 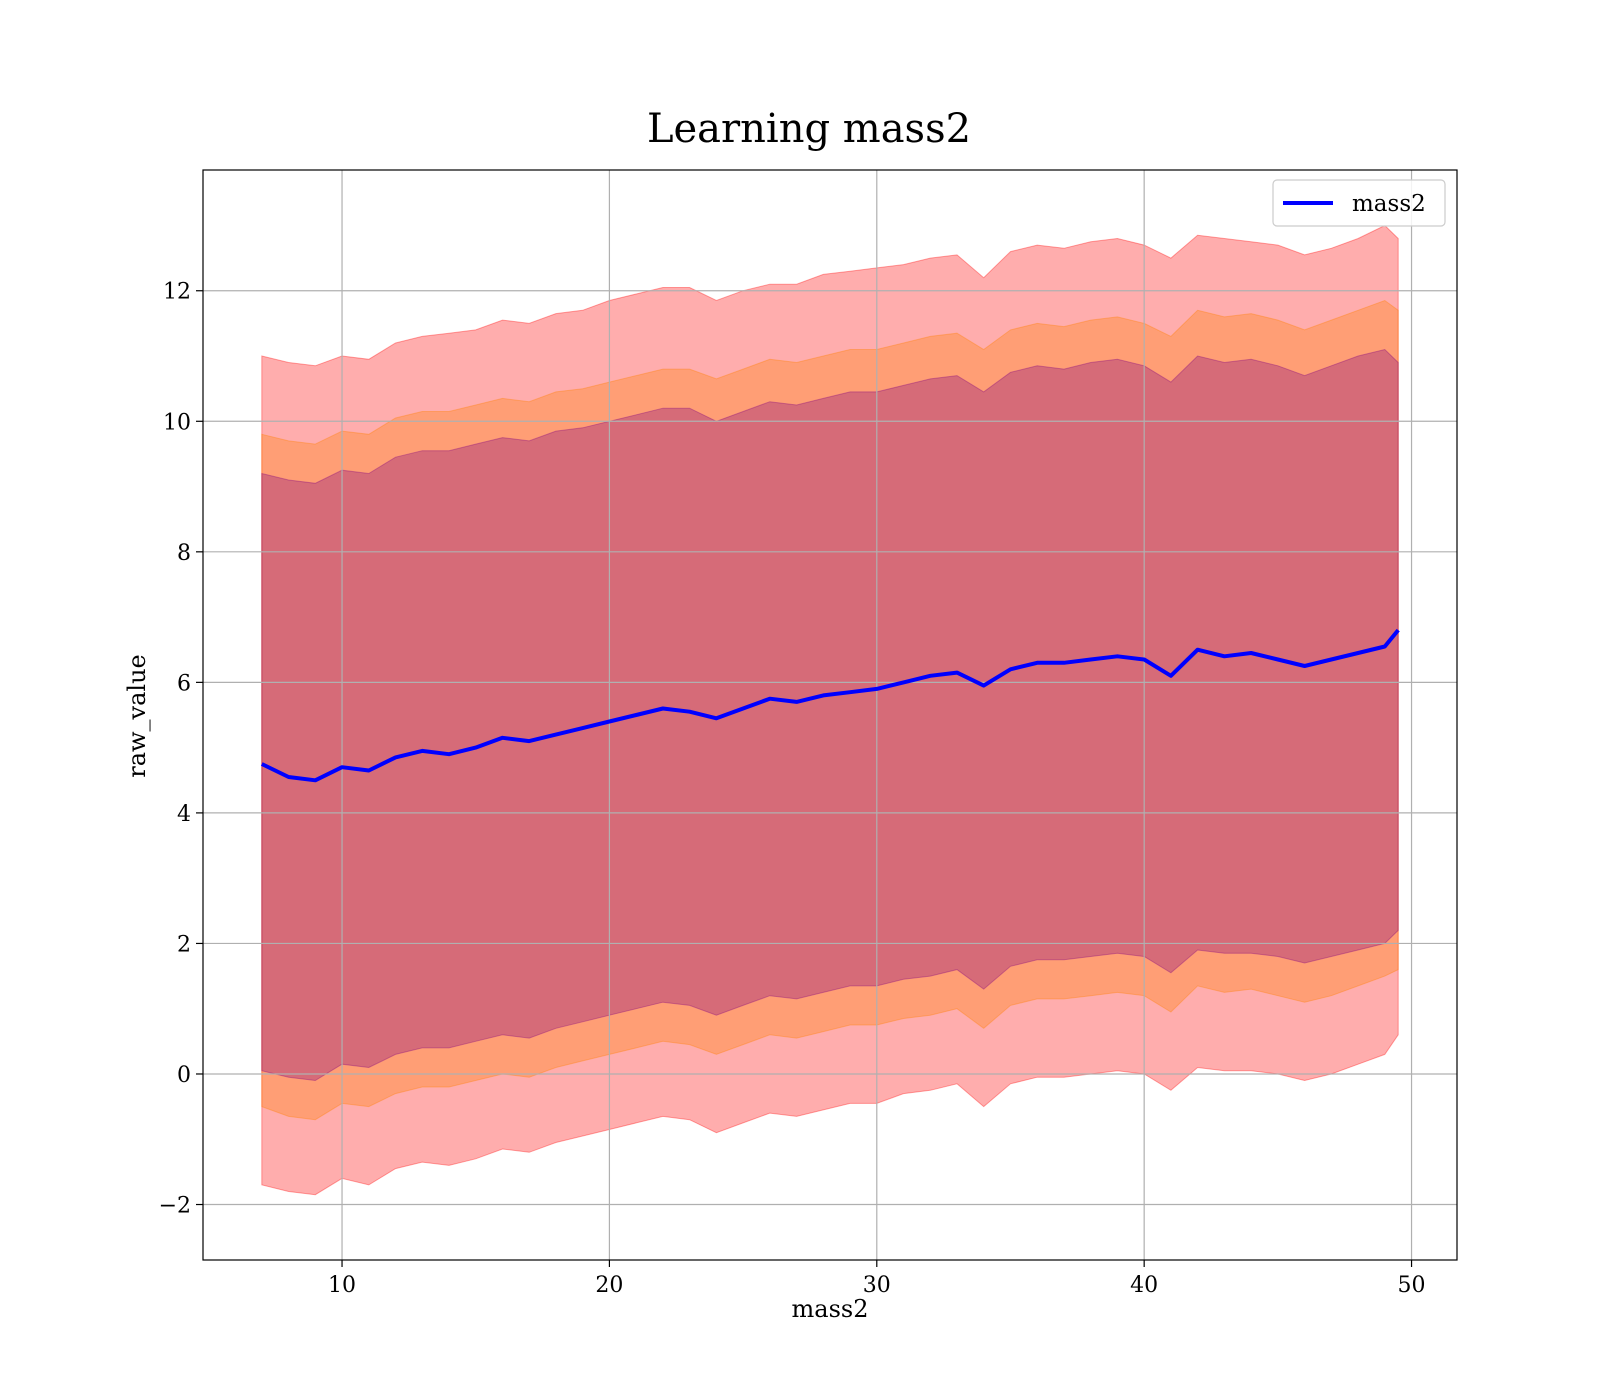 I want to click on x-tick-label-2: 30, so click(x=877, y=1285).